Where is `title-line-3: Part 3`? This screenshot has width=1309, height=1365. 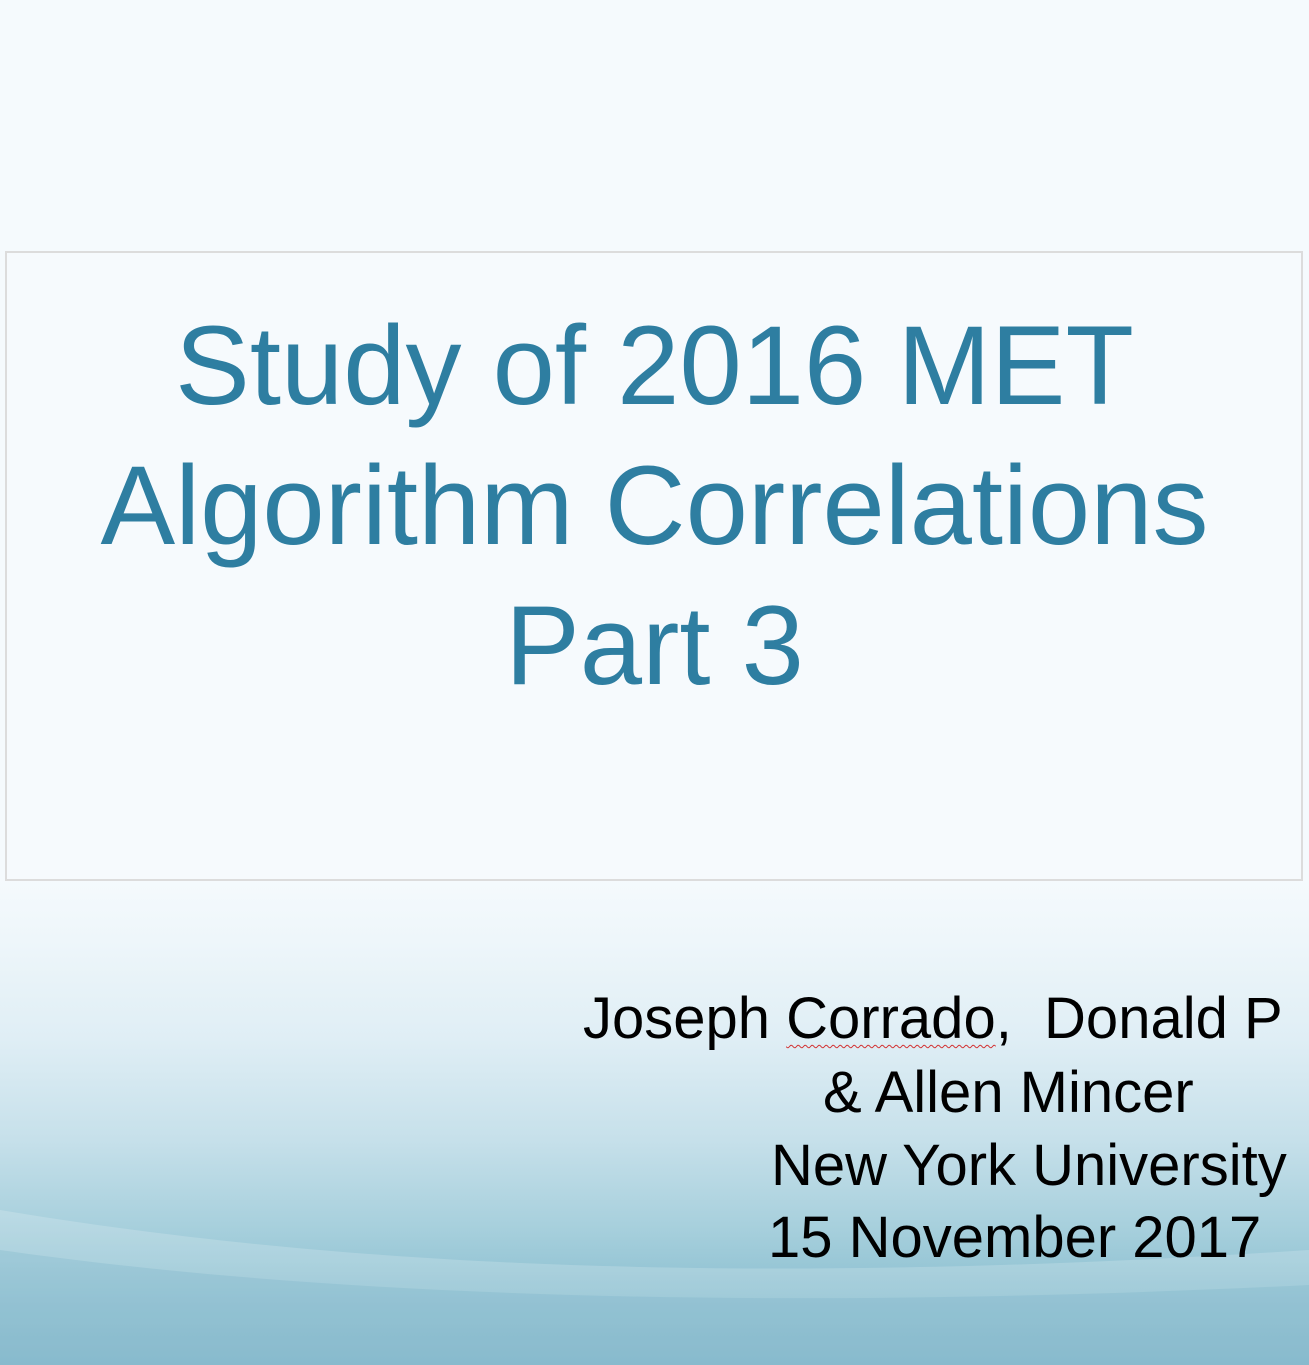 title-line-3: Part 3 is located at coordinates (654, 645).